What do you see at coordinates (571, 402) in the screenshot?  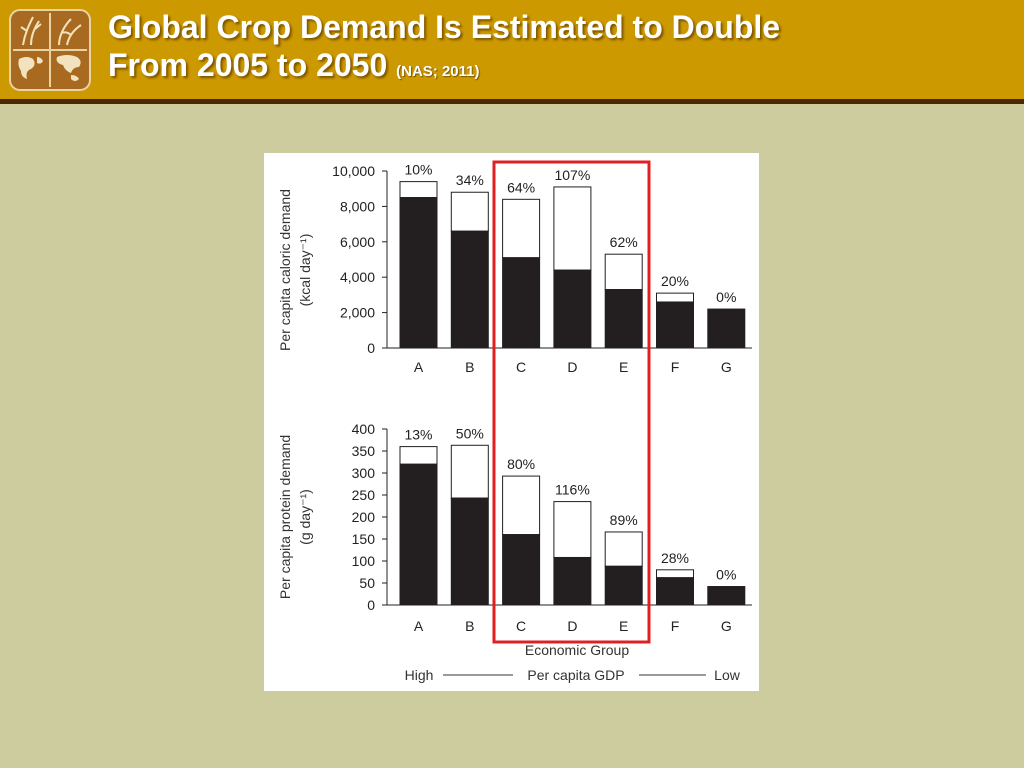 I see `highlight-box` at bounding box center [571, 402].